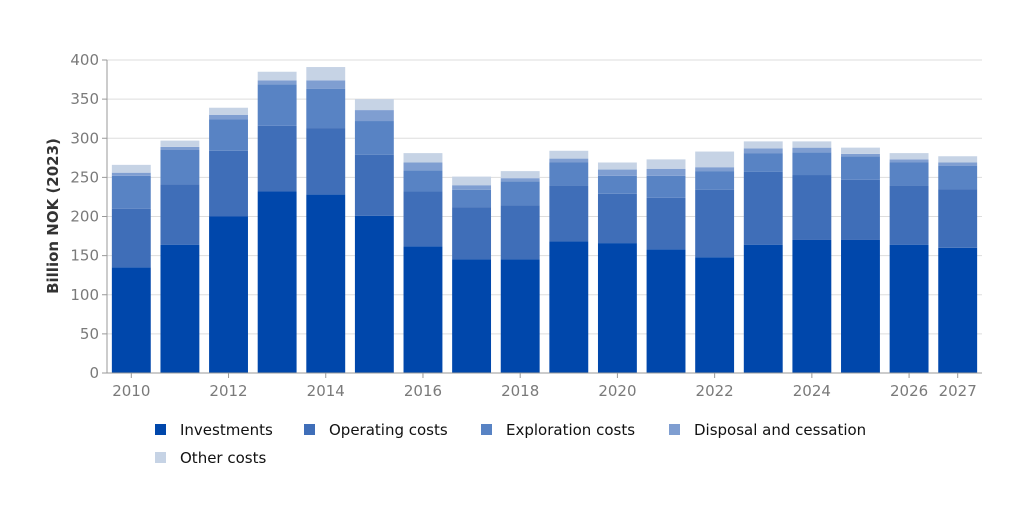 Image resolution: width=1024 pixels, height=514 pixels. Describe the element at coordinates (326, 108) in the screenshot. I see `bar-segment-exploration-costs-2014` at that location.